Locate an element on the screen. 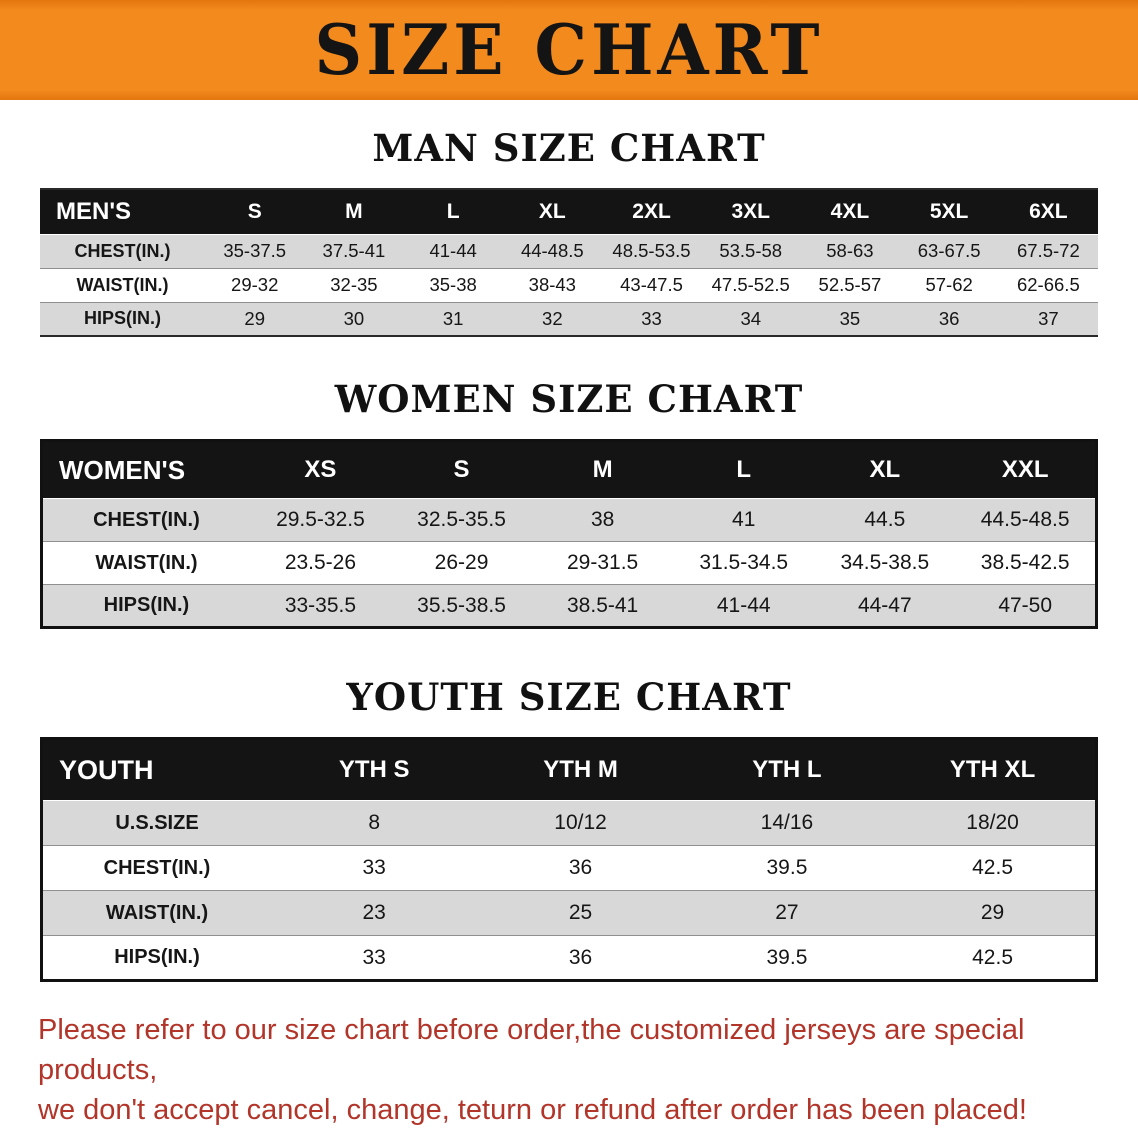  value-cell: 27 is located at coordinates (787, 912).